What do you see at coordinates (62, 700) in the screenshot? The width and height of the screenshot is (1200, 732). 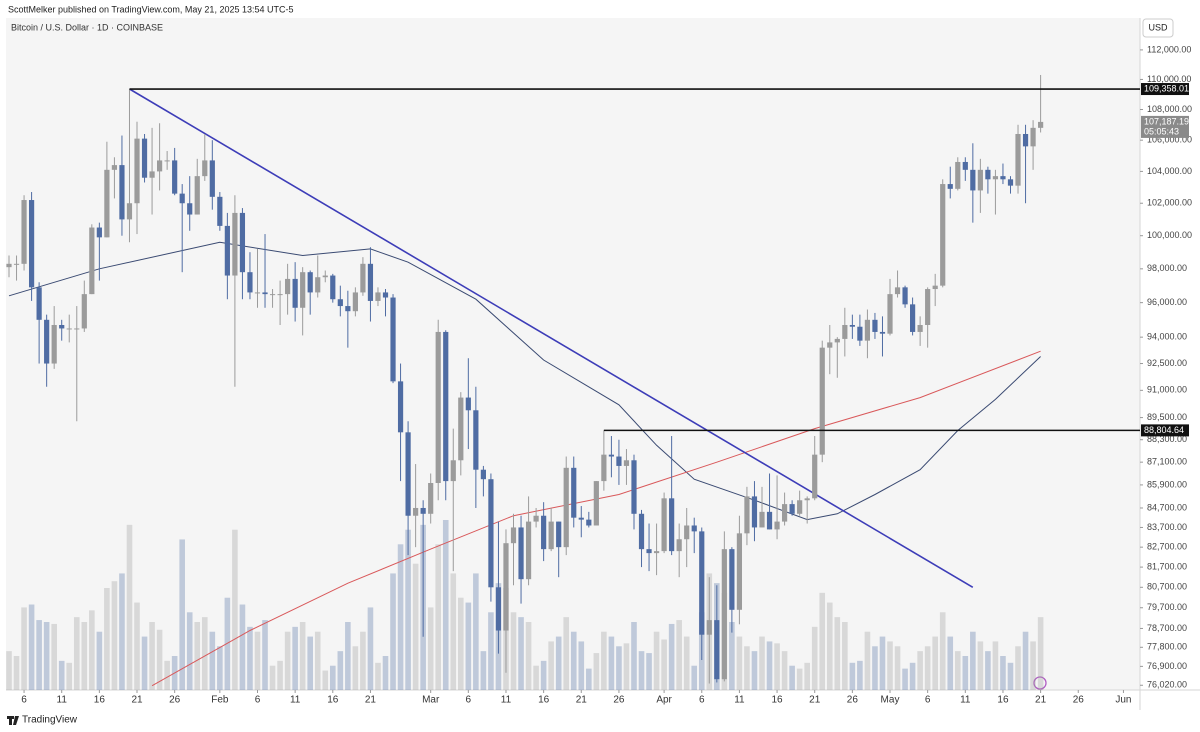 I see `x-tick-label: 11` at bounding box center [62, 700].